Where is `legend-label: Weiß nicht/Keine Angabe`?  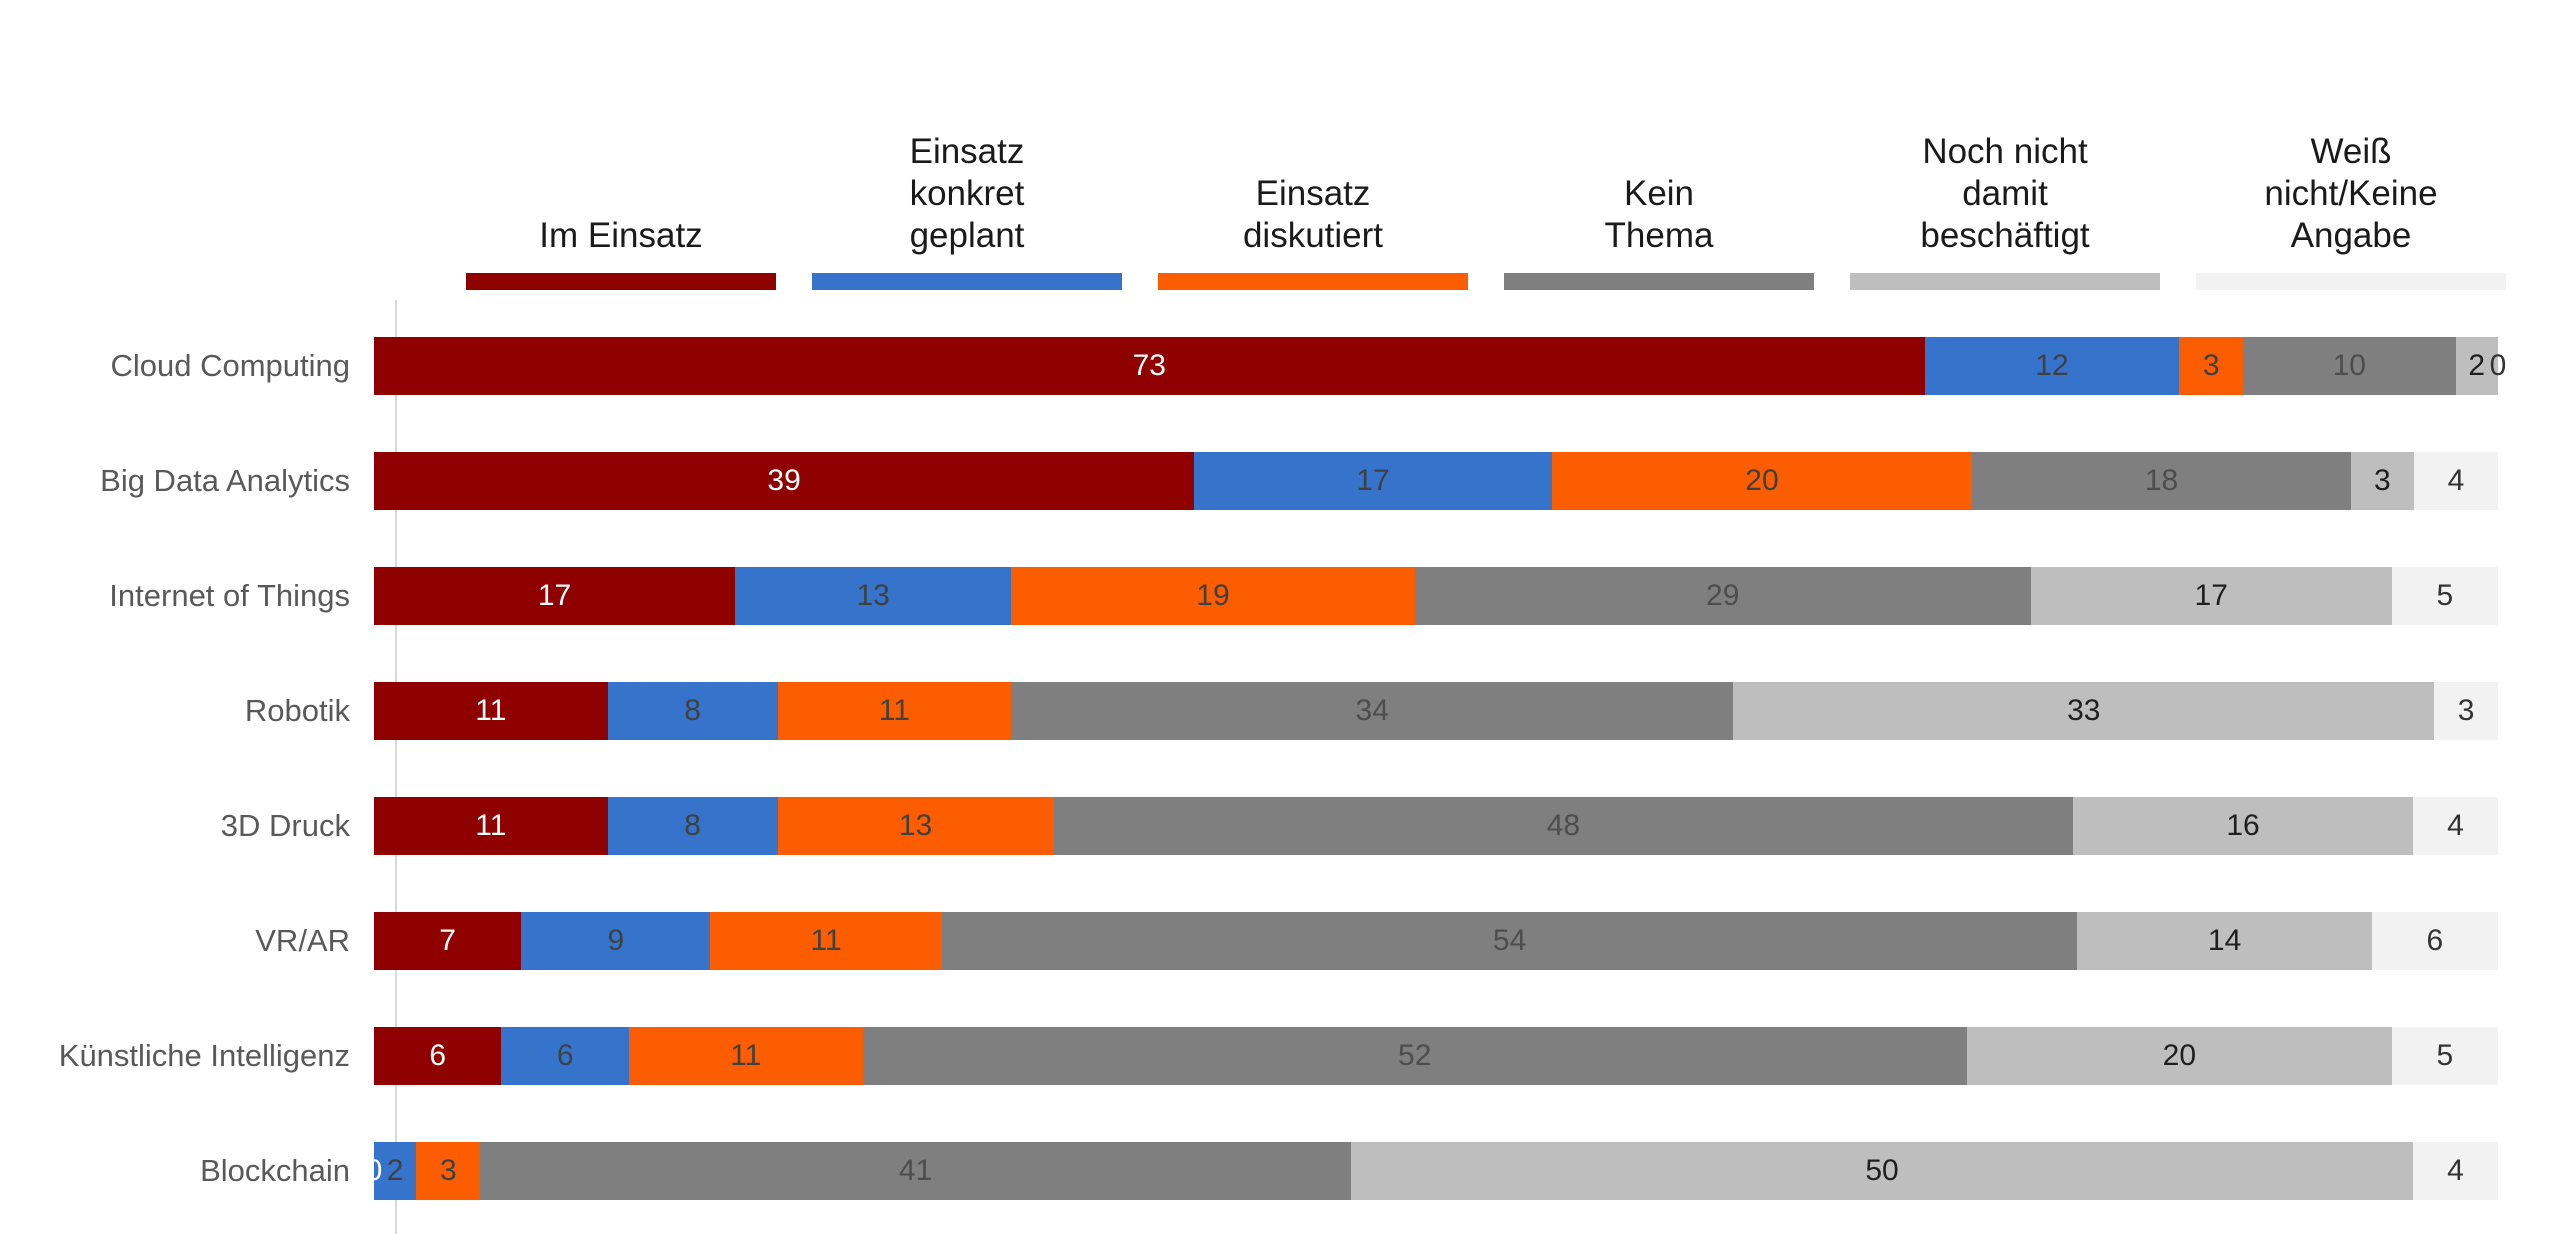
legend-label: Weiß nicht/Keine Angabe is located at coordinates (2351, 193).